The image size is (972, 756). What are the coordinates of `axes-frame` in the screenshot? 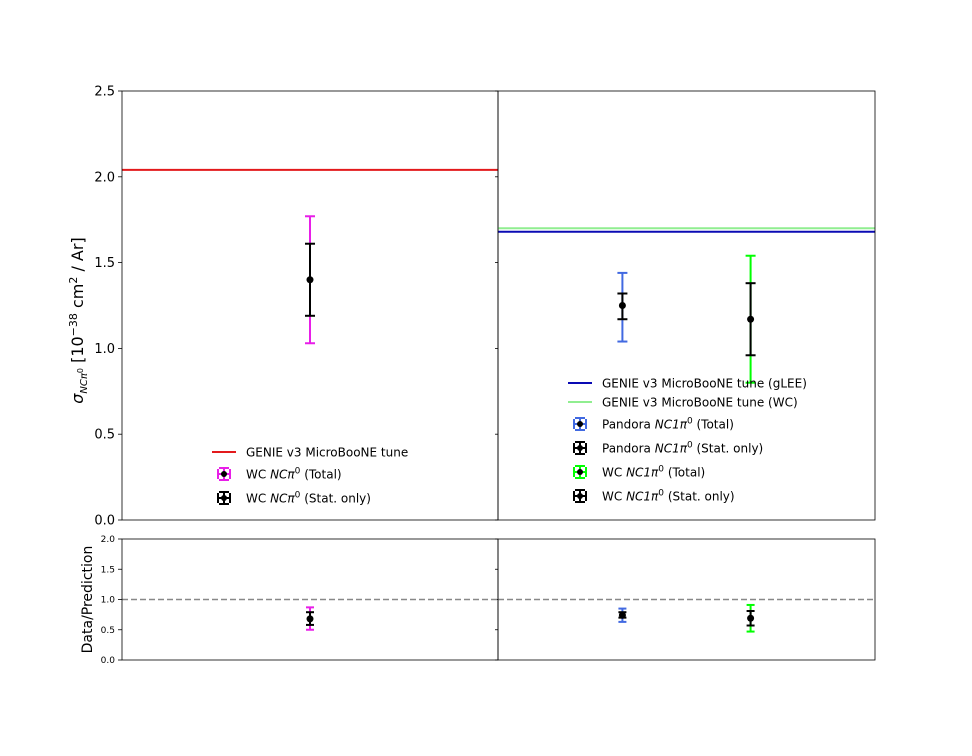 It's located at (686, 599).